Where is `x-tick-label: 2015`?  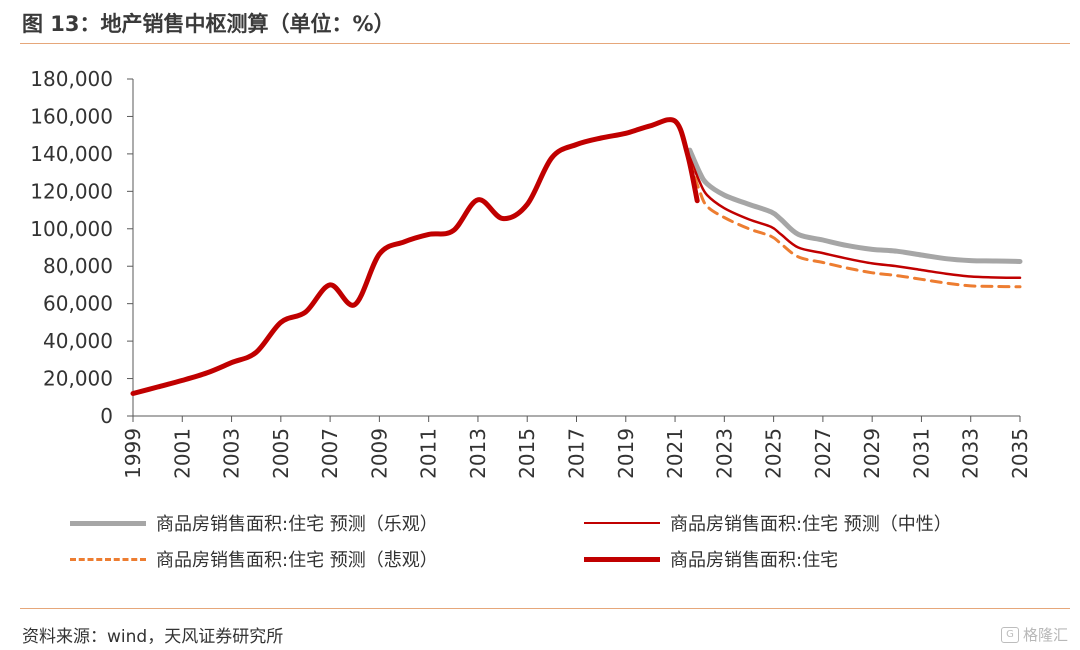 x-tick-label: 2015 is located at coordinates (527, 453).